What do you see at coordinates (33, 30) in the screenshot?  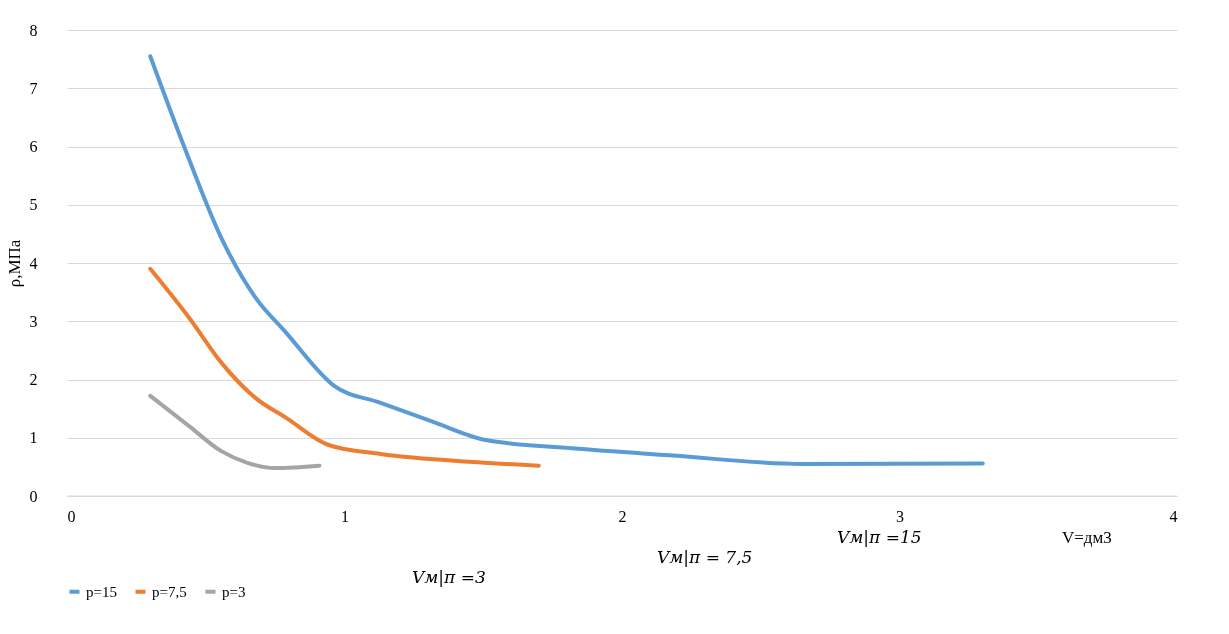 I see `y-tick-label: 8` at bounding box center [33, 30].